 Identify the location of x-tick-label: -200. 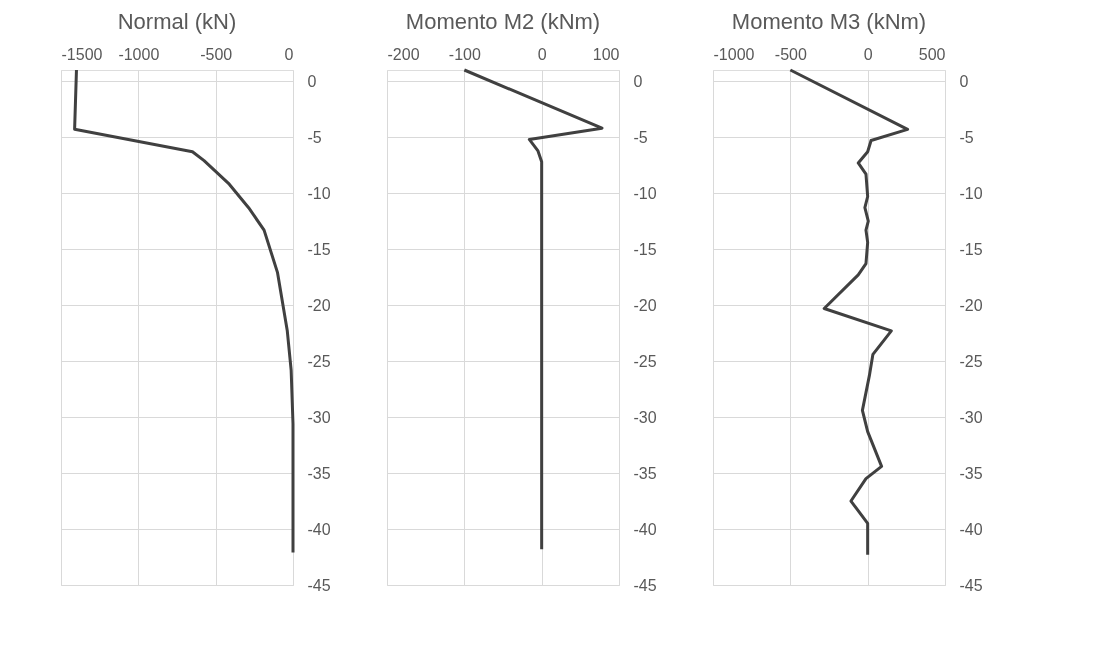
(403, 54).